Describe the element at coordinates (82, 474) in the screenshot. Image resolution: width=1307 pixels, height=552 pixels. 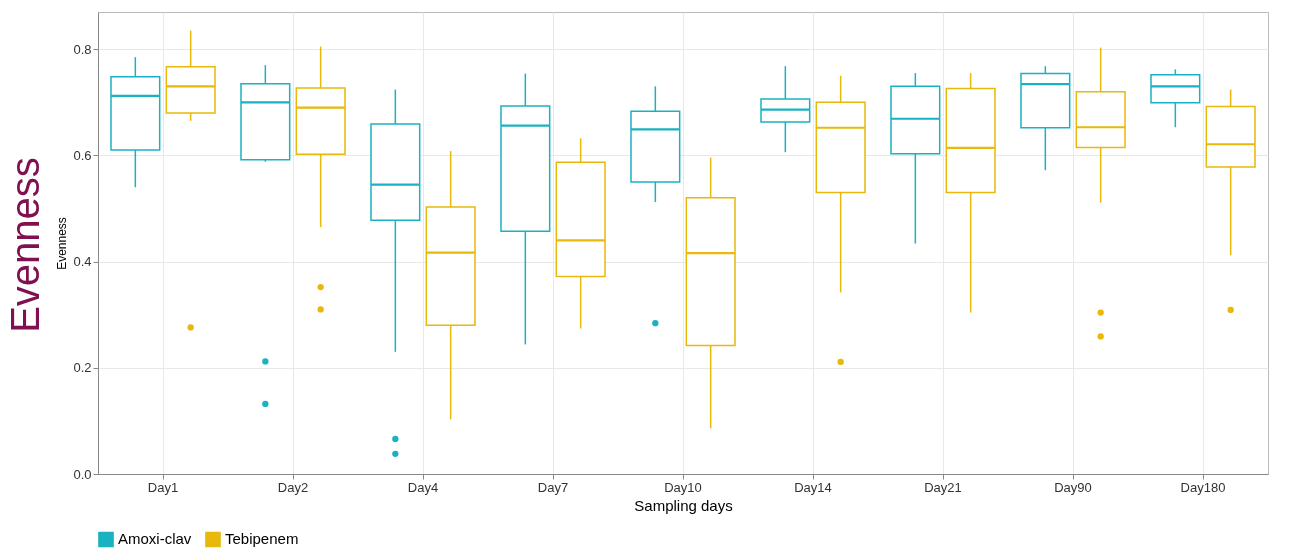
I see `y-tick-label: 0.0` at that location.